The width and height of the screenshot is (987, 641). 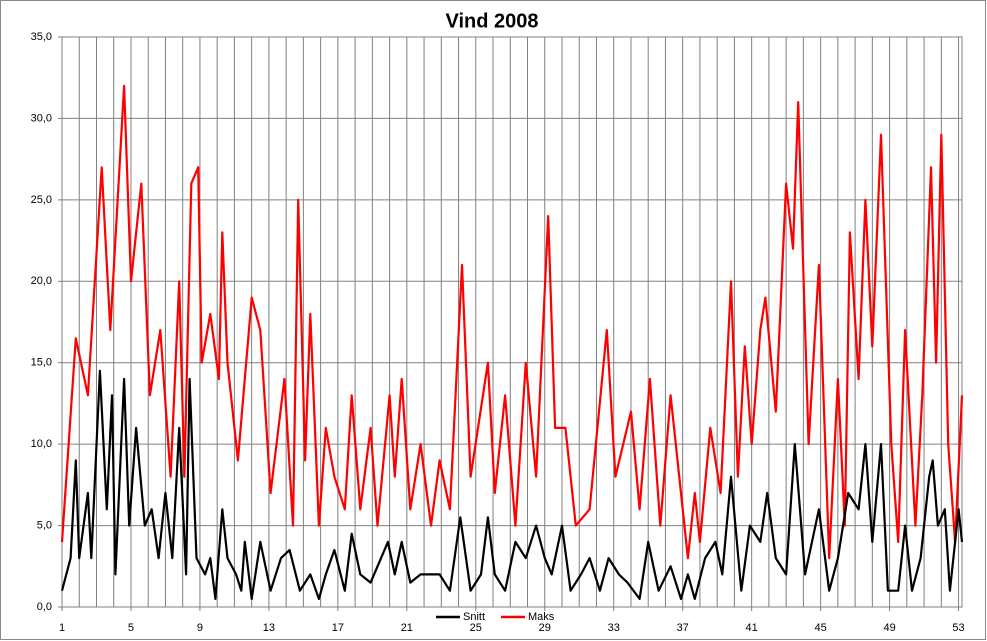 I want to click on chart-title: Vind 2008, so click(x=491, y=21).